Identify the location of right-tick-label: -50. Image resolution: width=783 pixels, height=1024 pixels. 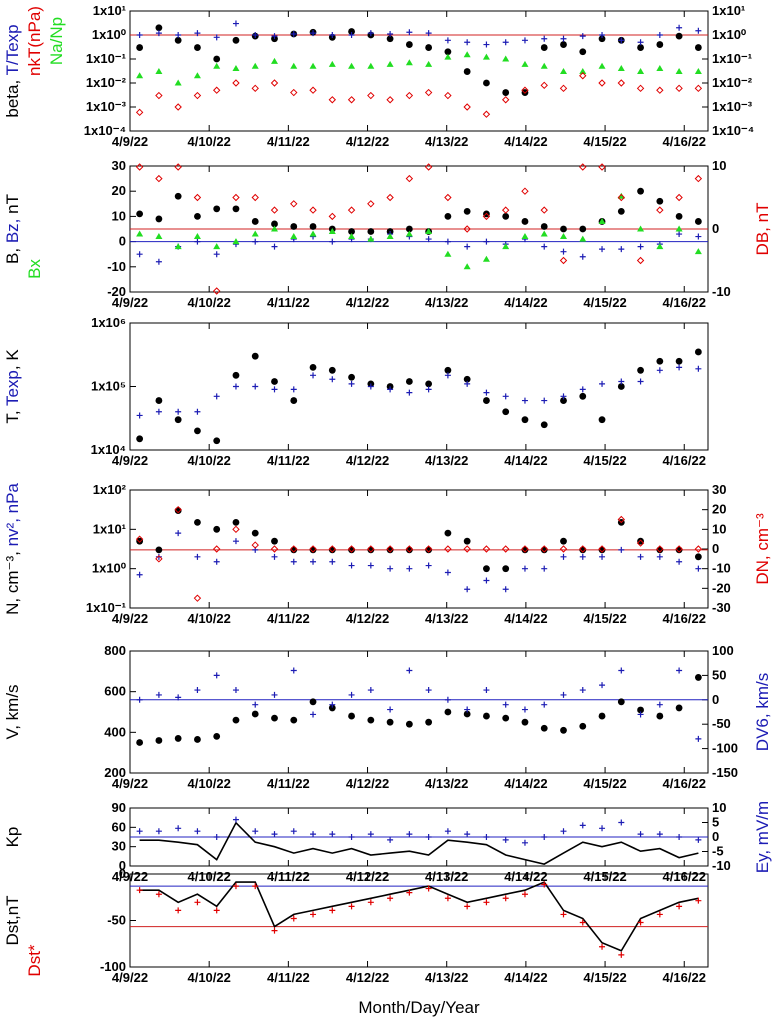
(721, 723).